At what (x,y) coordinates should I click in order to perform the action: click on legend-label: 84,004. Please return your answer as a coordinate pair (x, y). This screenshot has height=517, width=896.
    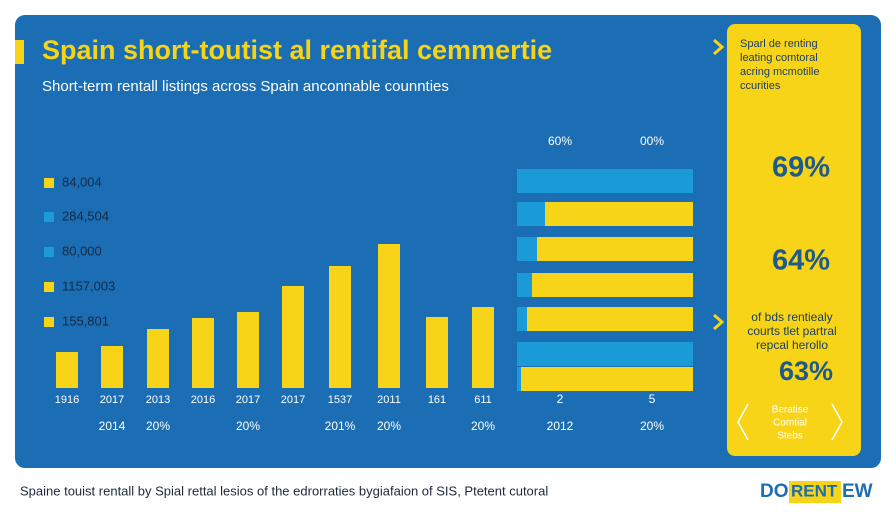
    Looking at the image, I should click on (82, 181).